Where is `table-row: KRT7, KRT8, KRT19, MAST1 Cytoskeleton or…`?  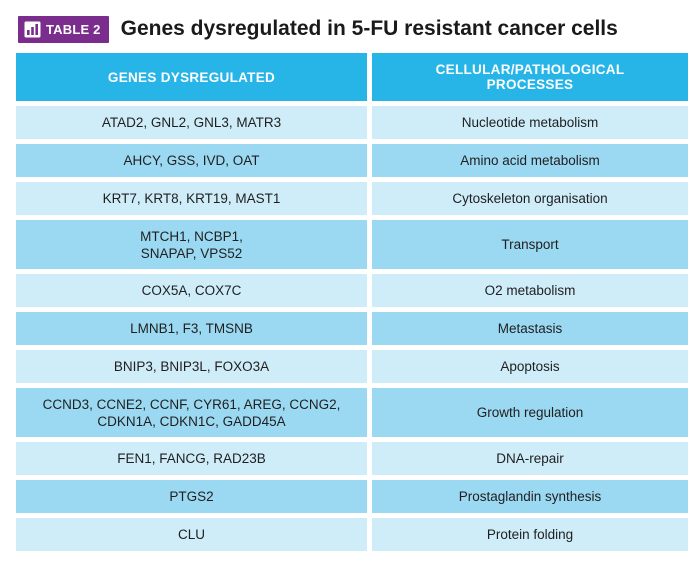 table-row: KRT7, KRT8, KRT19, MAST1 Cytoskeleton or… is located at coordinates (352, 198).